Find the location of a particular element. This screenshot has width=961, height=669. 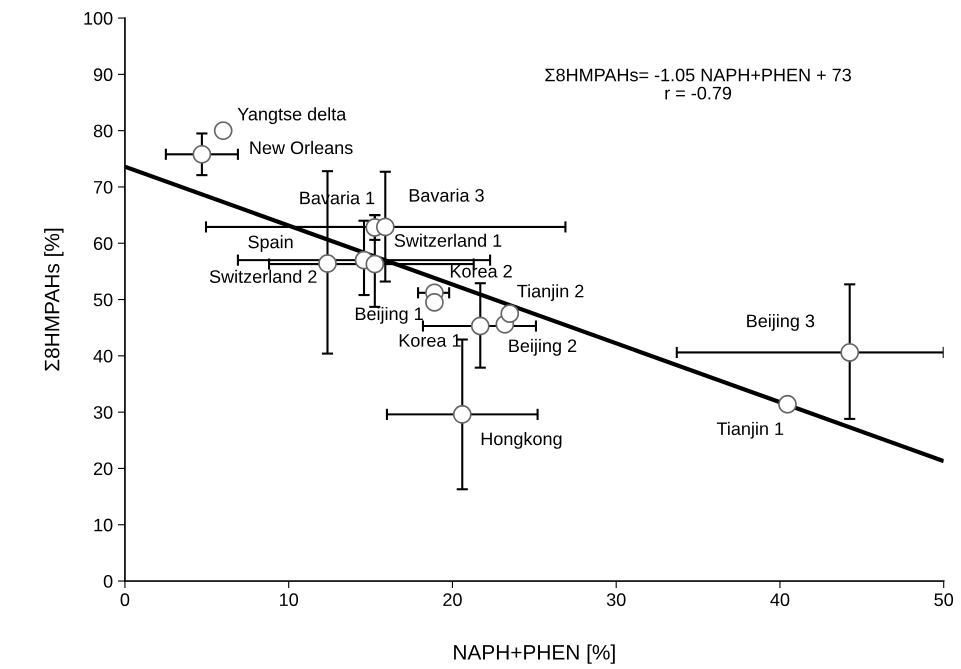

annotation: Spain is located at coordinates (270, 243).